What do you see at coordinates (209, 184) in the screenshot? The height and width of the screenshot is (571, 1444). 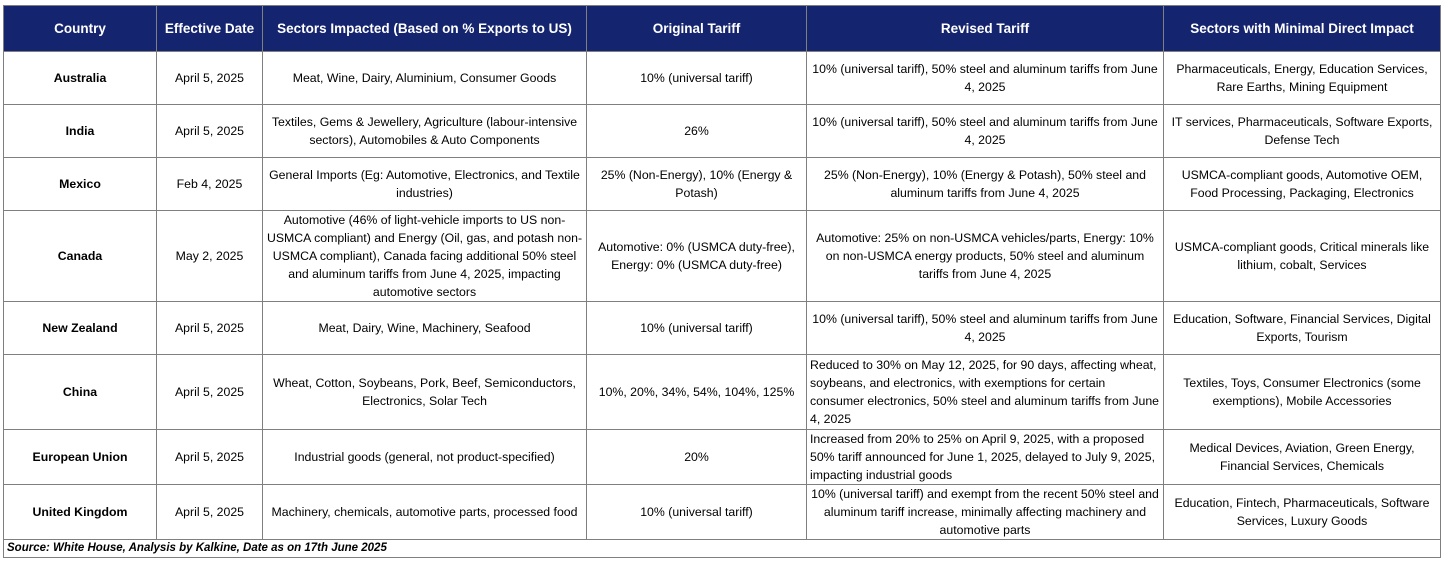 I see `effective-date-cell: Feb 4, 2025` at bounding box center [209, 184].